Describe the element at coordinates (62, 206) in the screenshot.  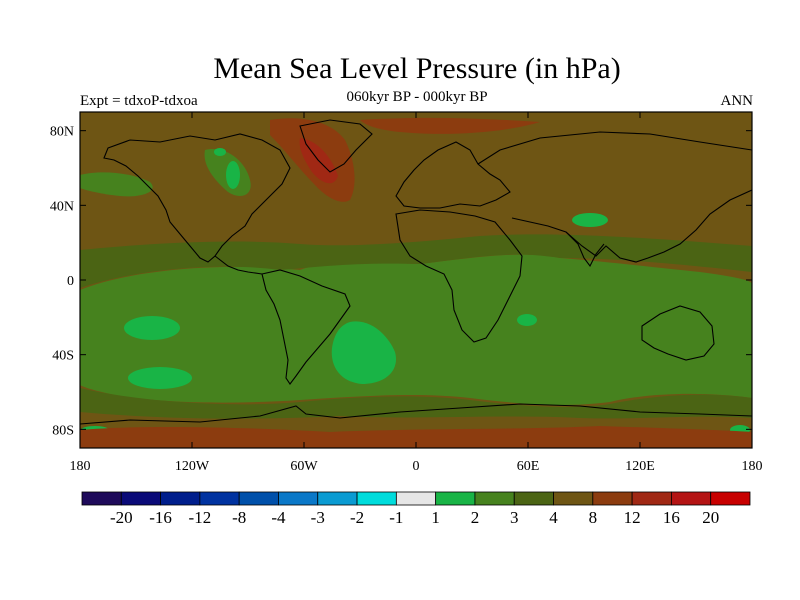
I see `lat-tick-label: 40N` at that location.